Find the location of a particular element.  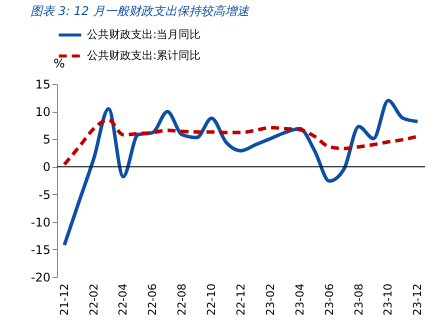

x-tick-label: 21-12 is located at coordinates (64, 300).